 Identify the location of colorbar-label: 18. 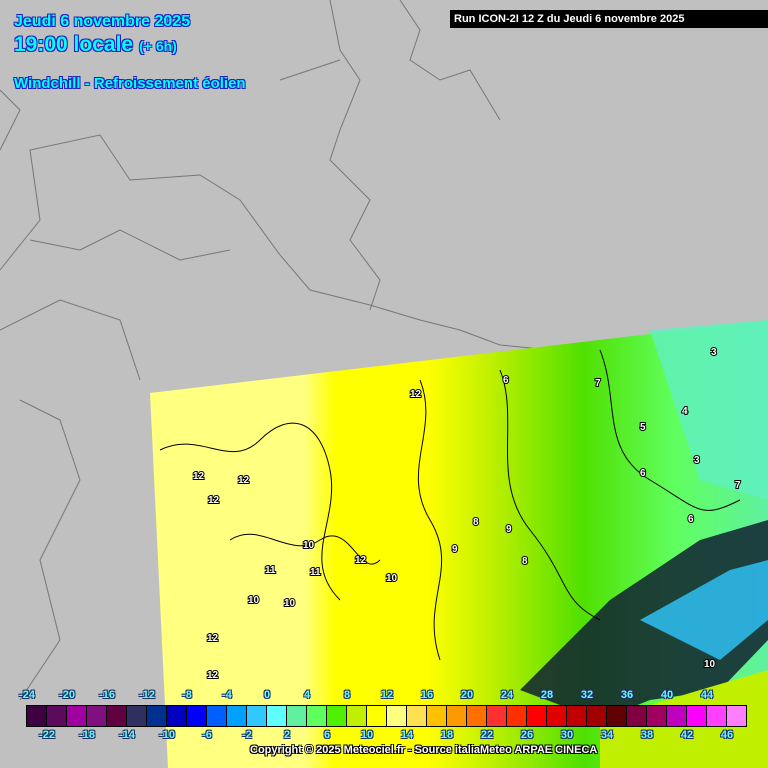
(447, 735).